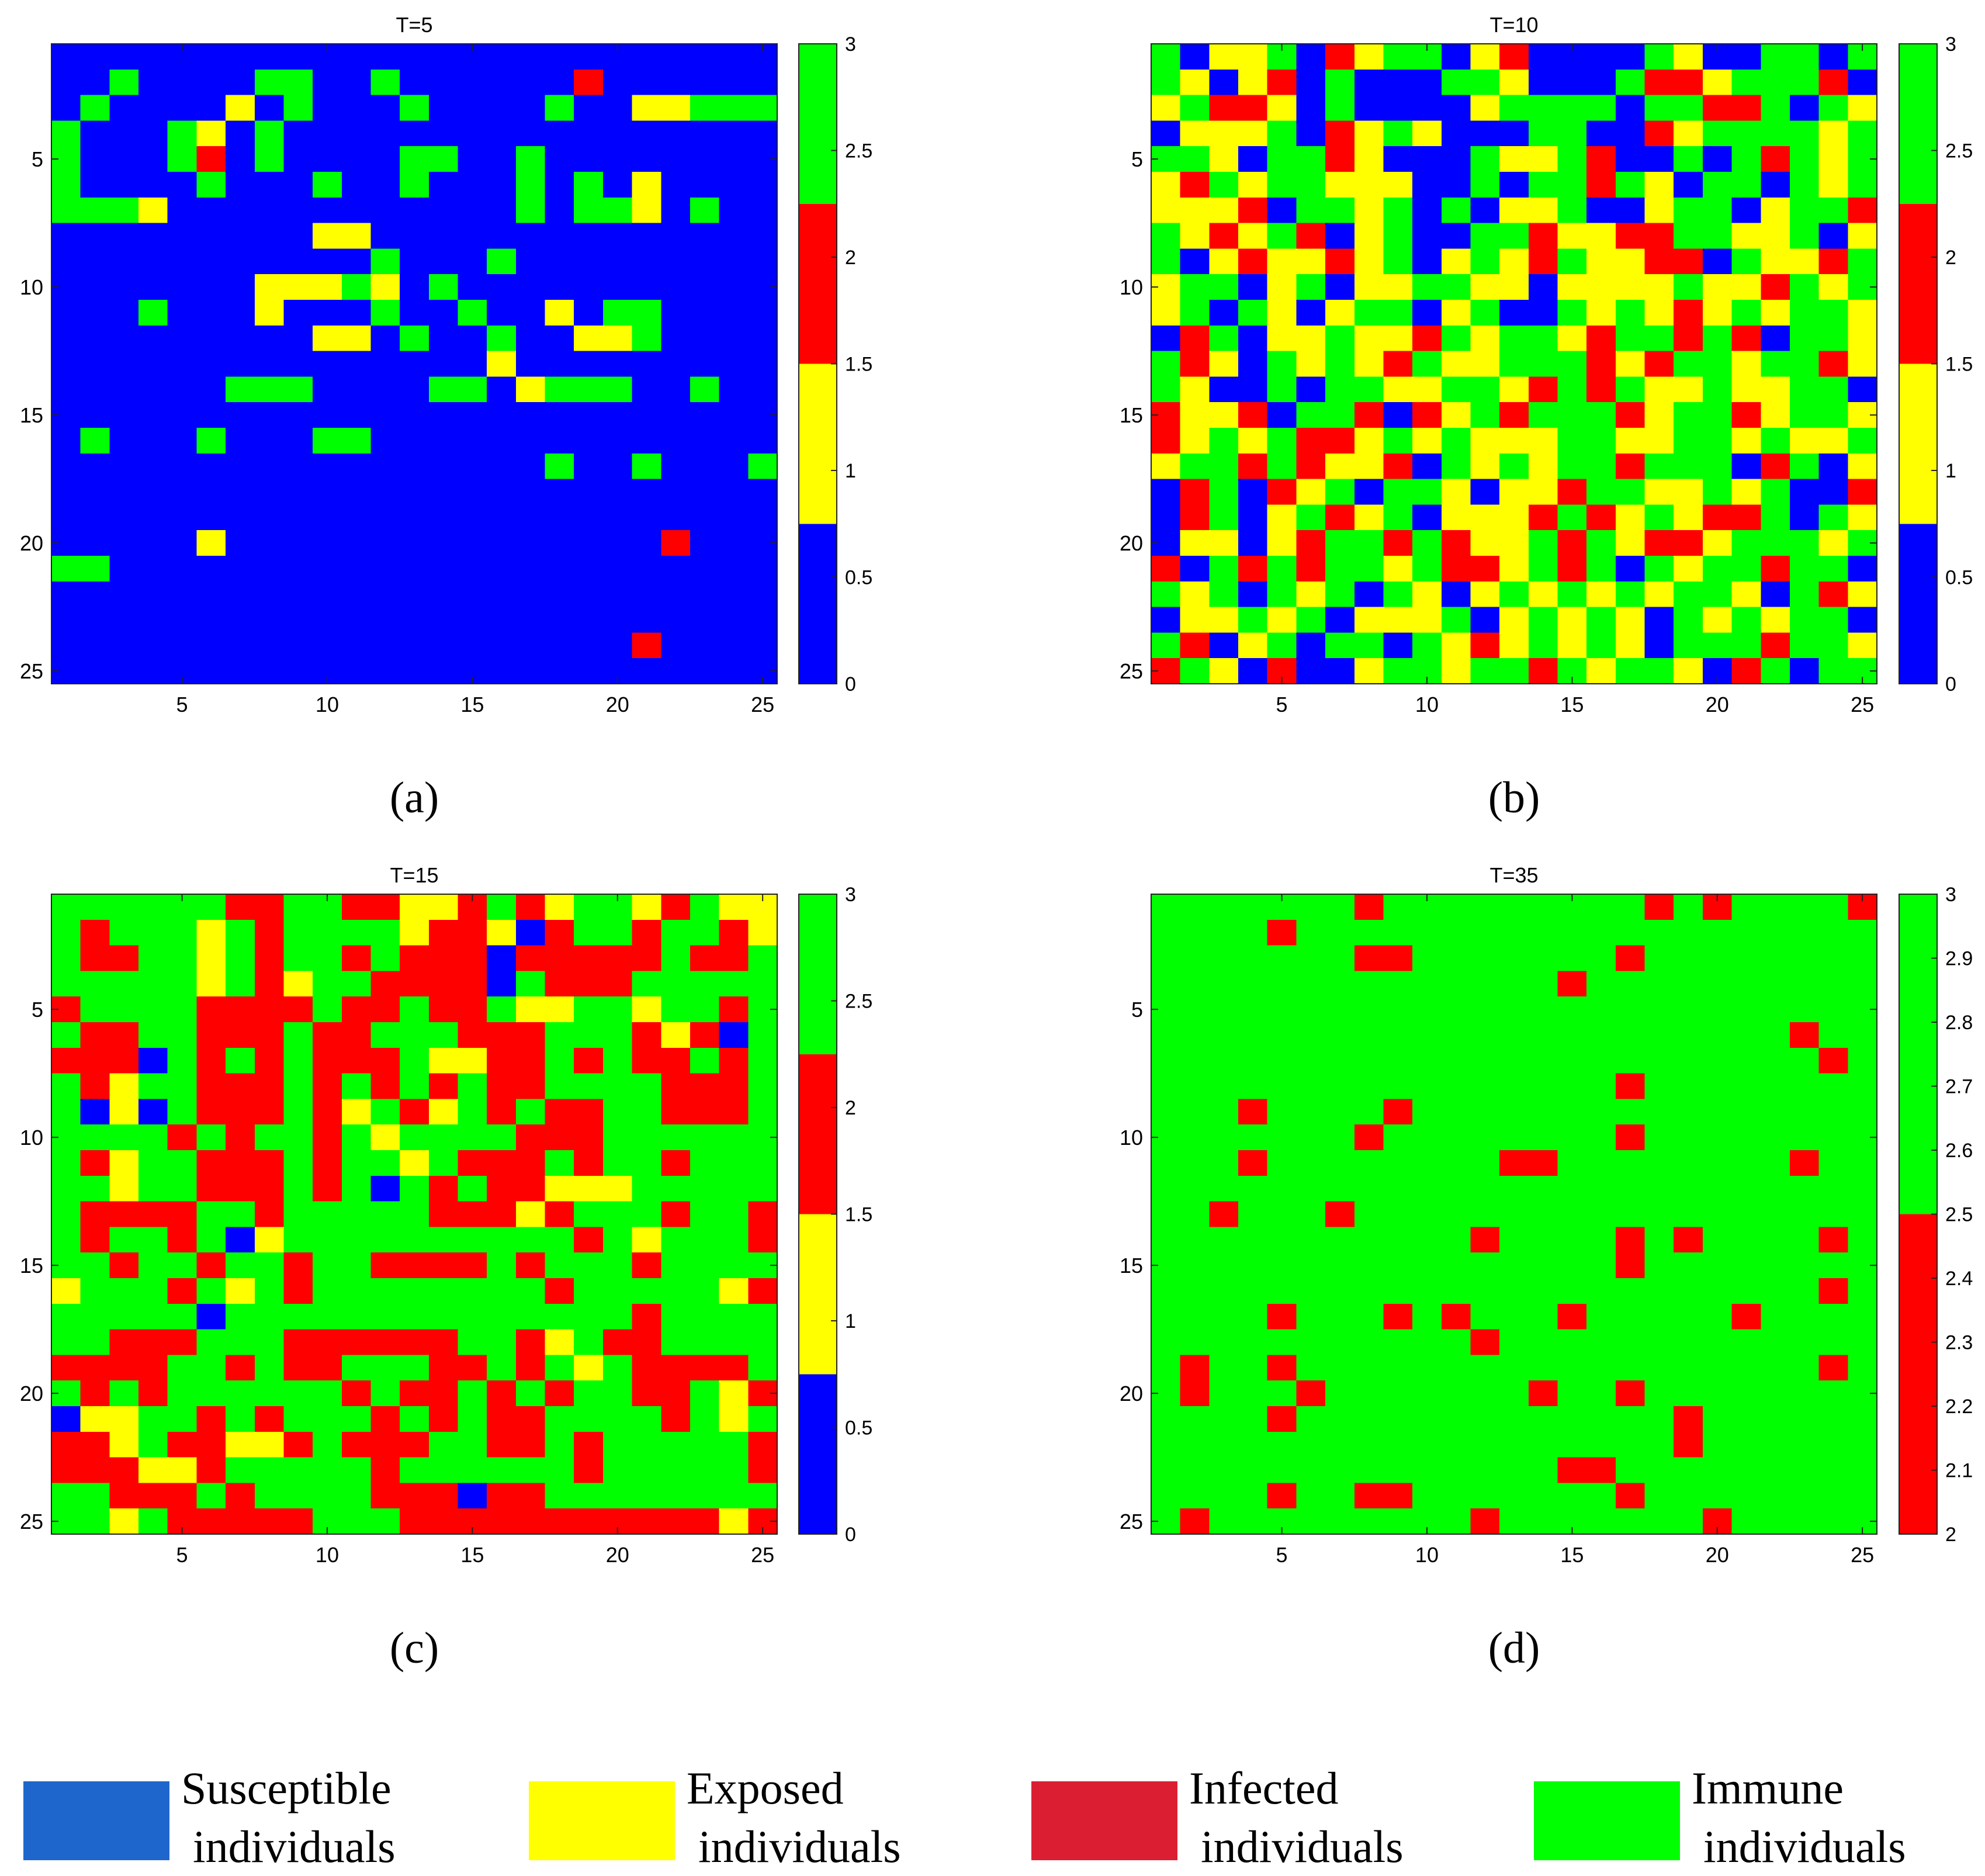 The height and width of the screenshot is (1876, 1985). I want to click on y-tick-label: 10, so click(31, 1138).